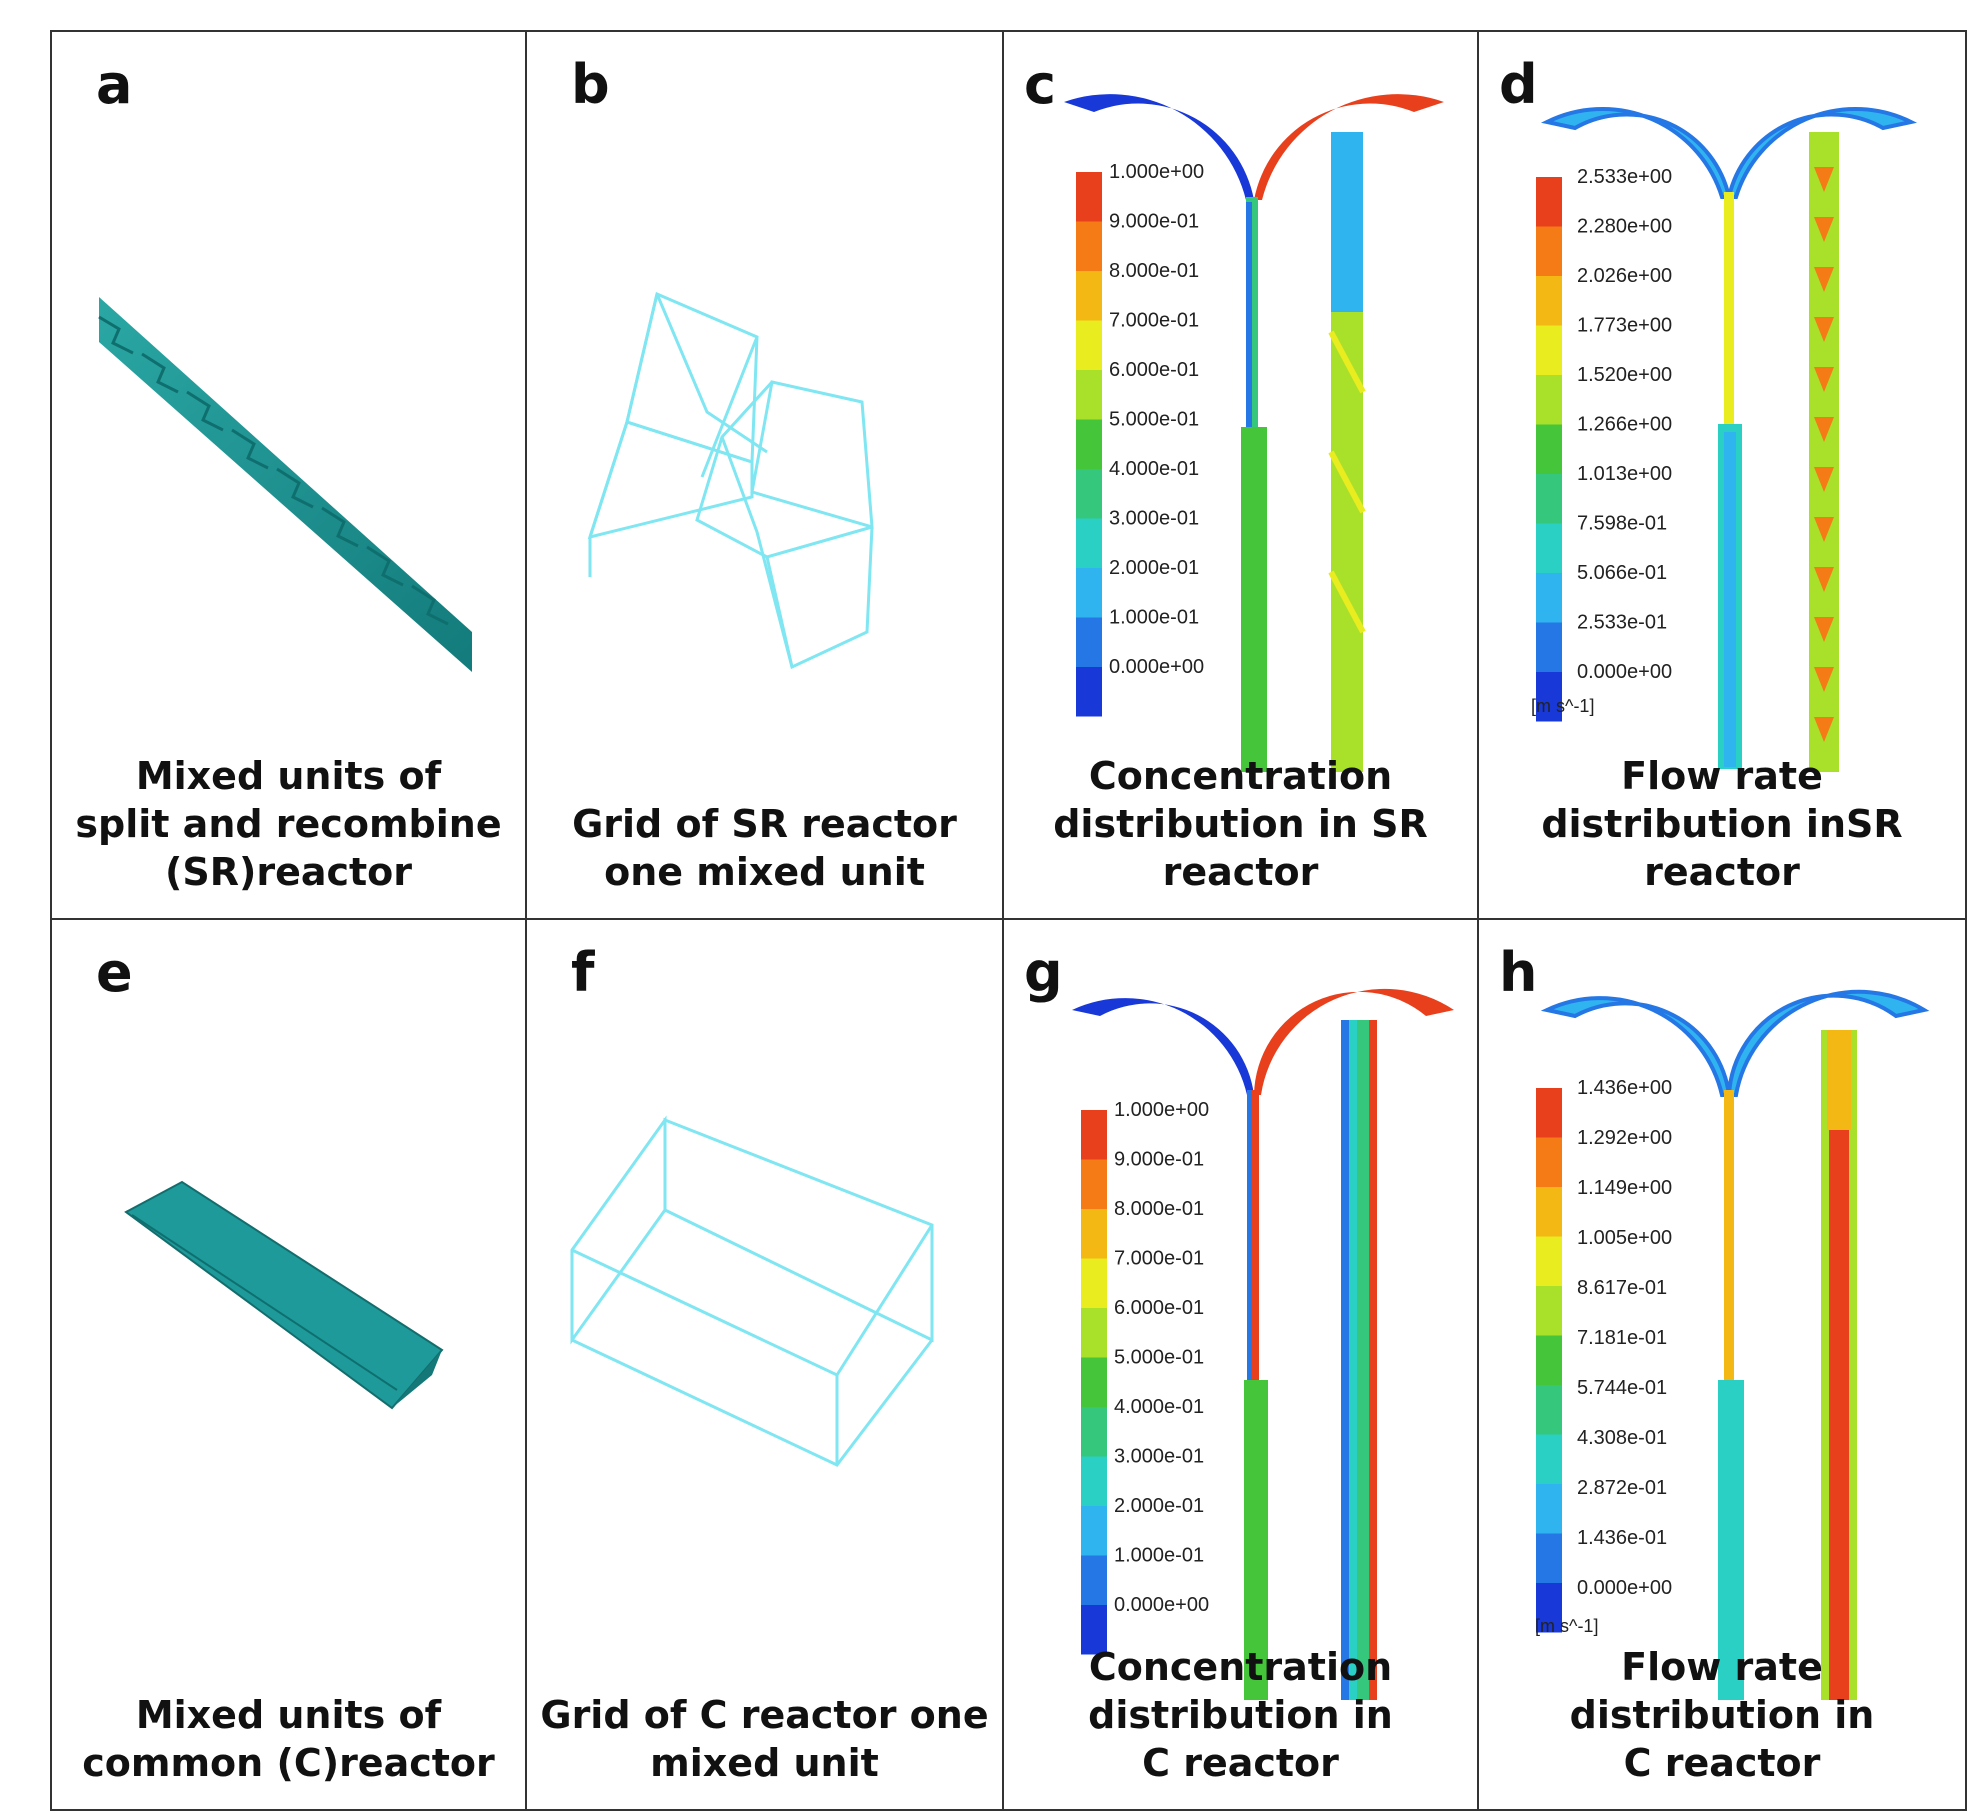 This screenshot has width=1967, height=1813. What do you see at coordinates (1622, 1488) in the screenshot?
I see `colorbar-tick-label: 2.872e-01` at bounding box center [1622, 1488].